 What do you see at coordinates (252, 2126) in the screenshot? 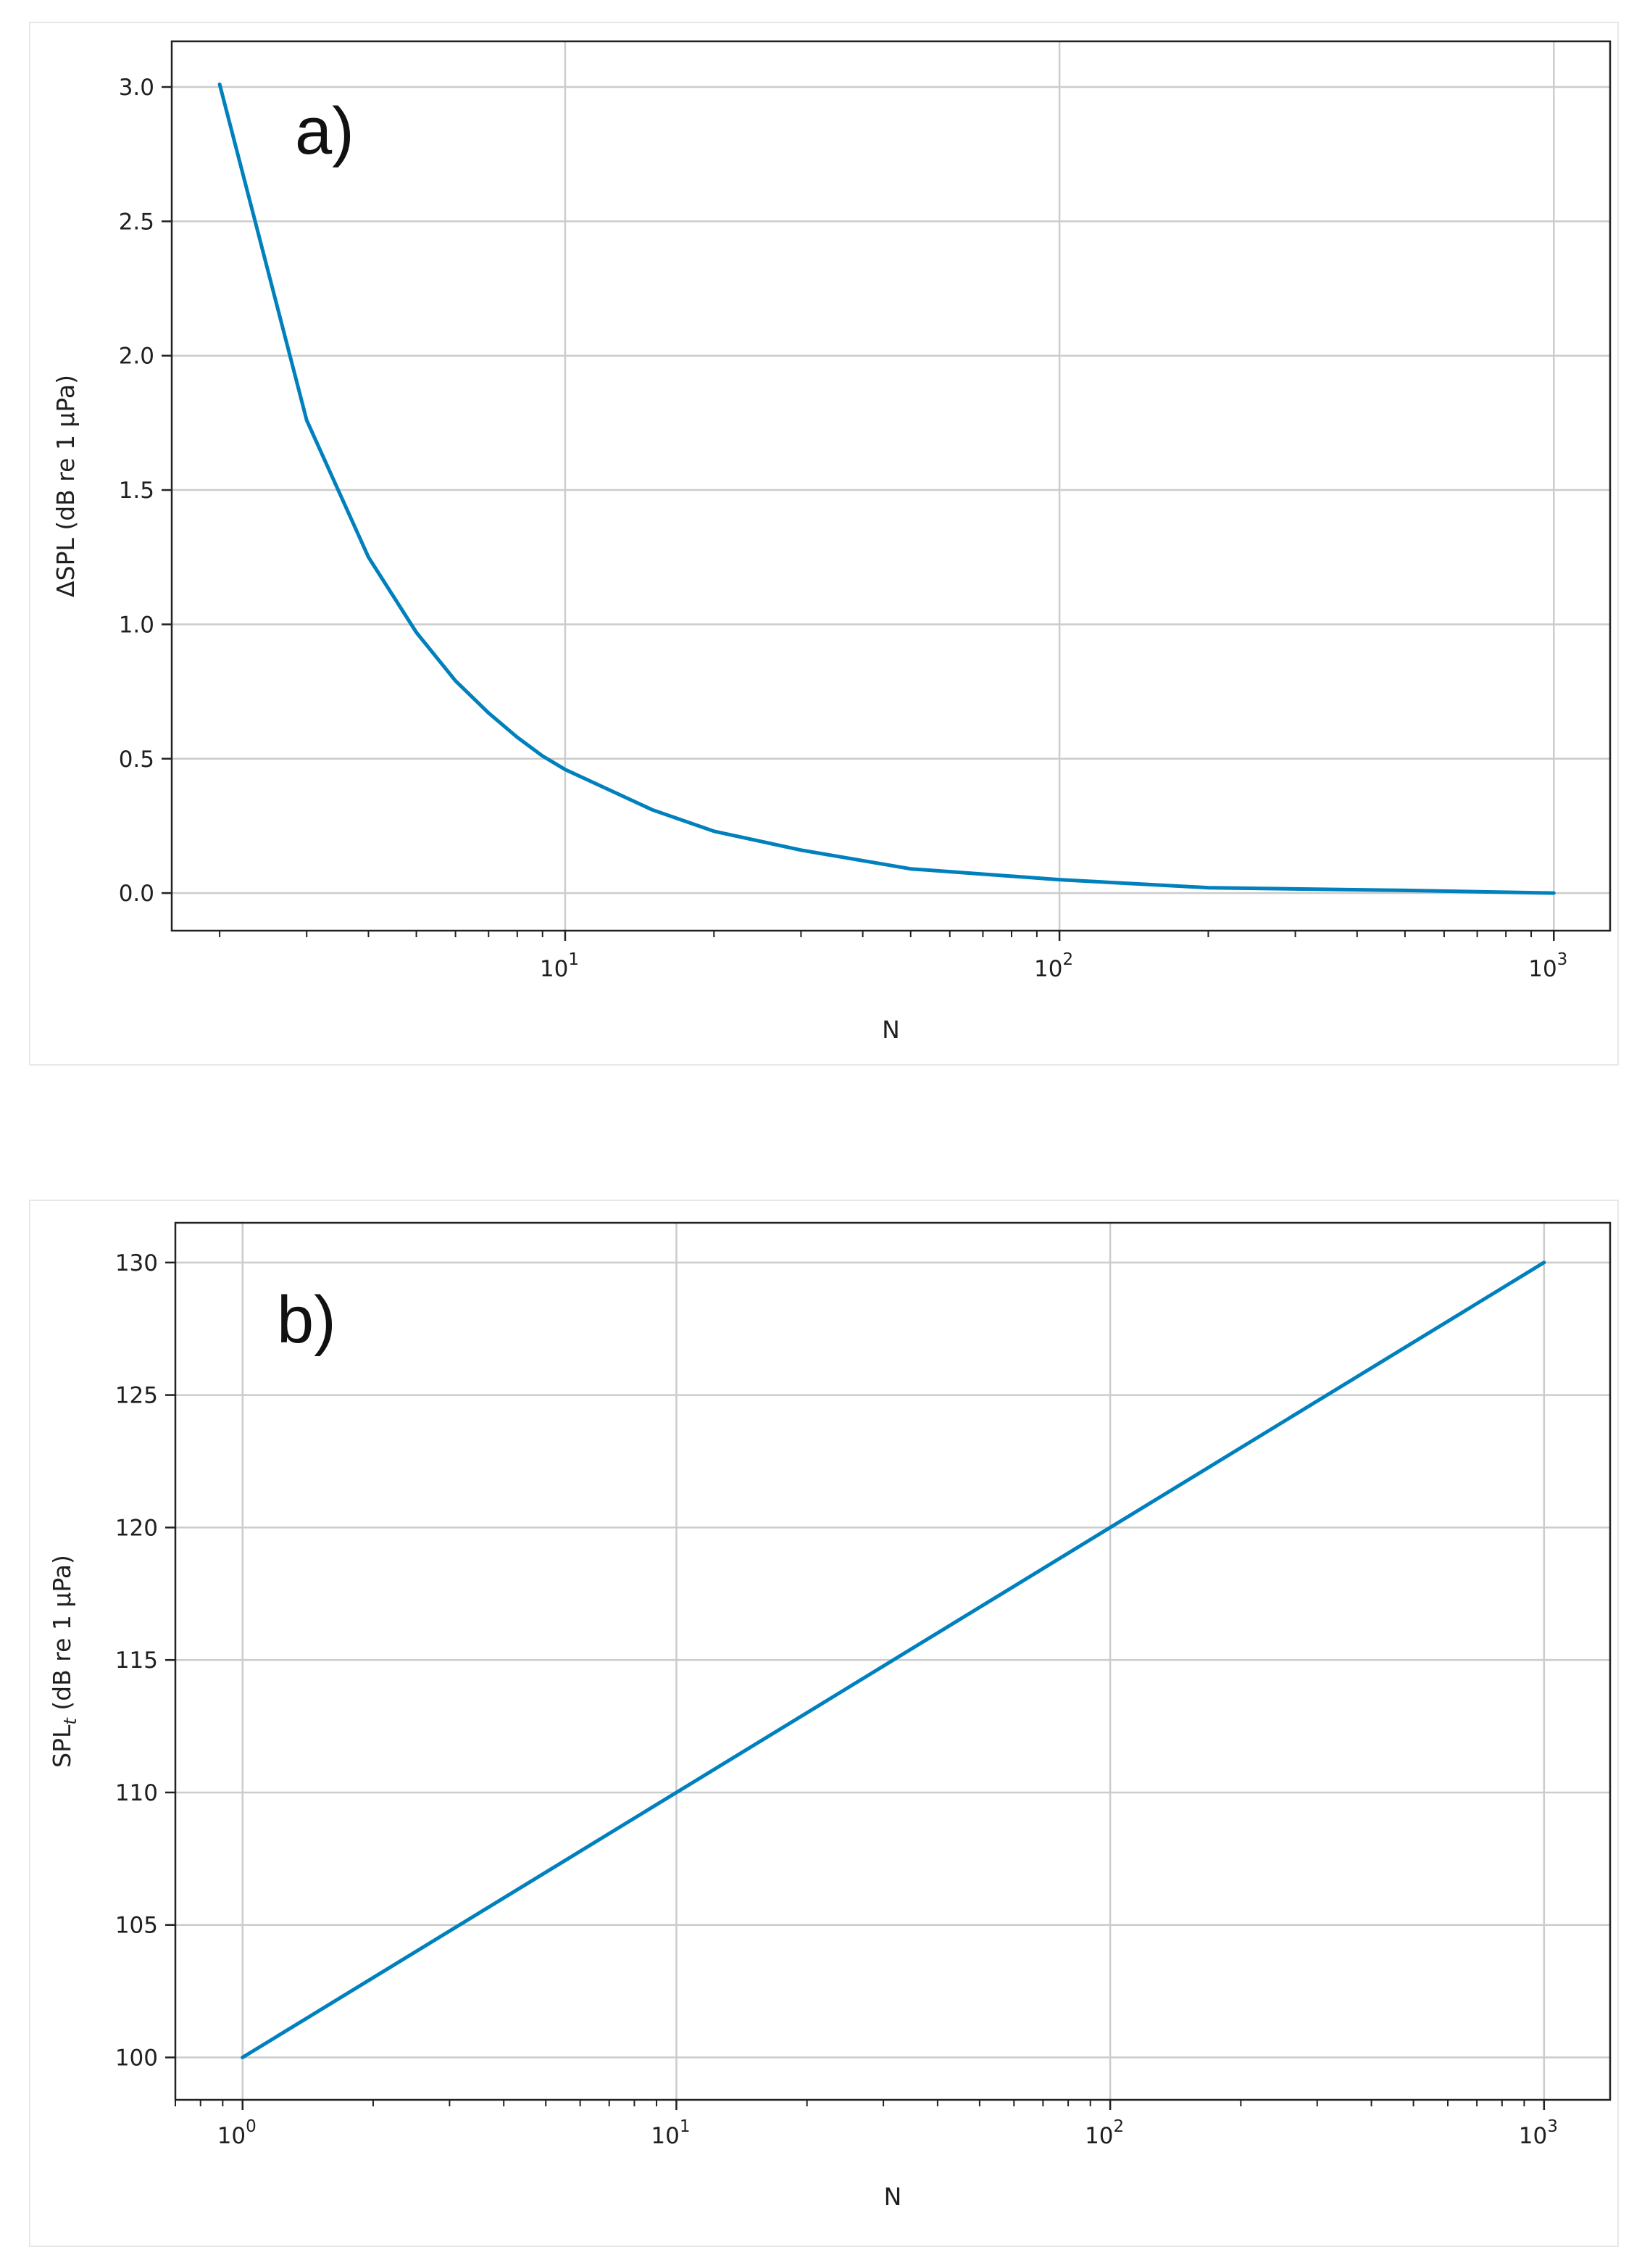
I see `x-tick-exponent: 0` at bounding box center [252, 2126].